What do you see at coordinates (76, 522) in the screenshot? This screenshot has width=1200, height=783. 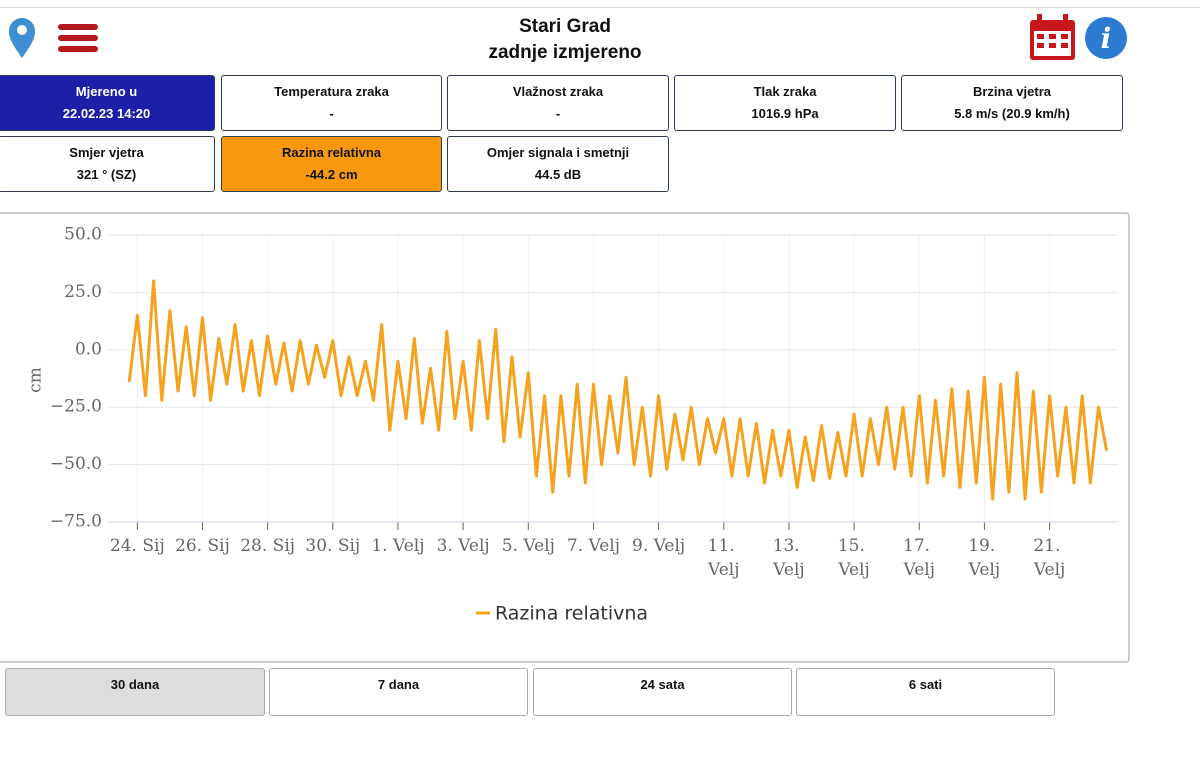 I see `y-tick-label: −75.0` at bounding box center [76, 522].